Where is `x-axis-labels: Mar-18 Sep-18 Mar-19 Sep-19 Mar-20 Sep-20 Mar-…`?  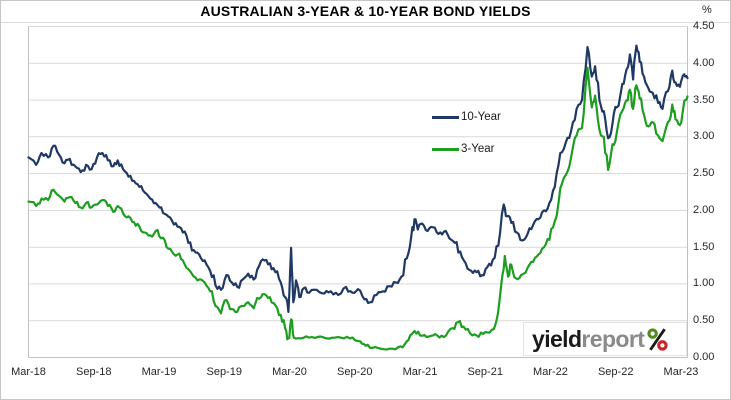
x-axis-labels: Mar-18 Sep-18 Mar-19 Sep-19 Mar-20 Sep-20 Mar-… is located at coordinates (365, 374).